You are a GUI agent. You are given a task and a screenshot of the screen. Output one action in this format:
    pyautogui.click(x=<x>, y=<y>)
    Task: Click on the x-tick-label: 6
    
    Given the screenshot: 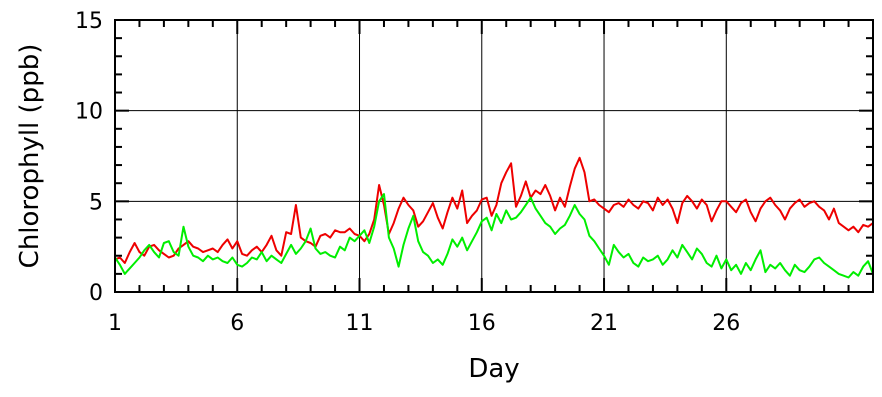 What is the action you would take?
    pyautogui.click(x=237, y=323)
    